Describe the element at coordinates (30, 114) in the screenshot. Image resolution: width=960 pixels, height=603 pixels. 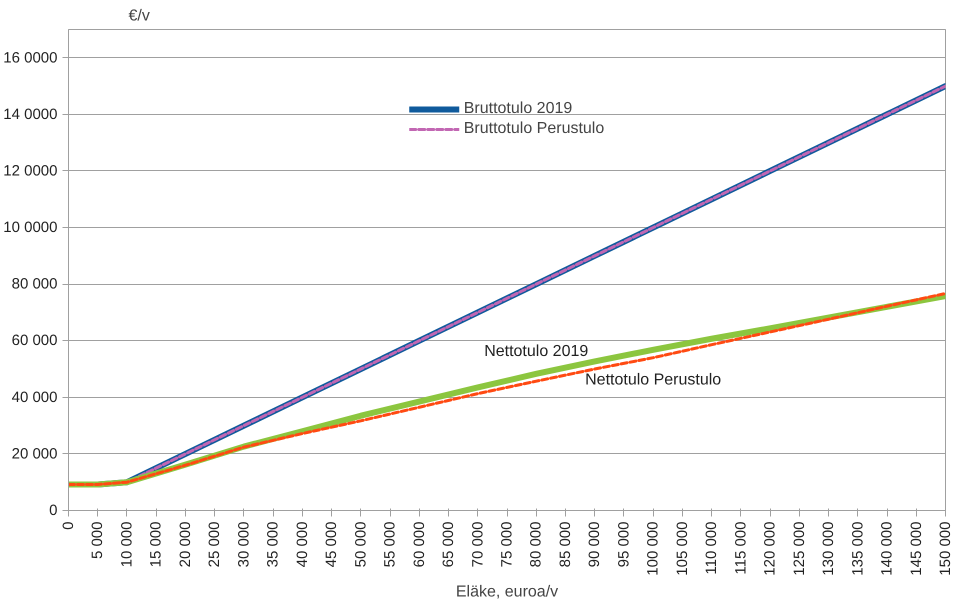
I see `y-tick-label: 14 0000` at that location.